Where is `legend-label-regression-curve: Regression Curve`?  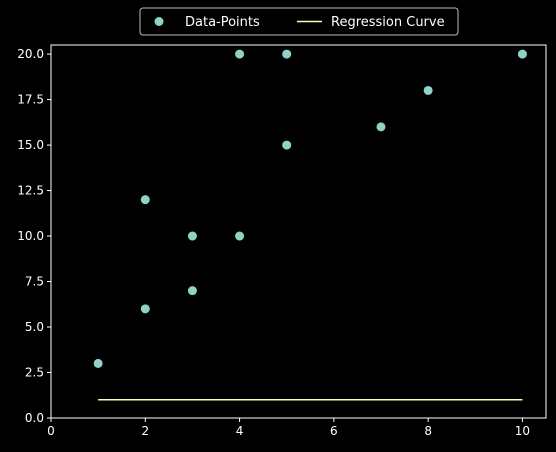
legend-label-regression-curve: Regression Curve is located at coordinates (388, 22).